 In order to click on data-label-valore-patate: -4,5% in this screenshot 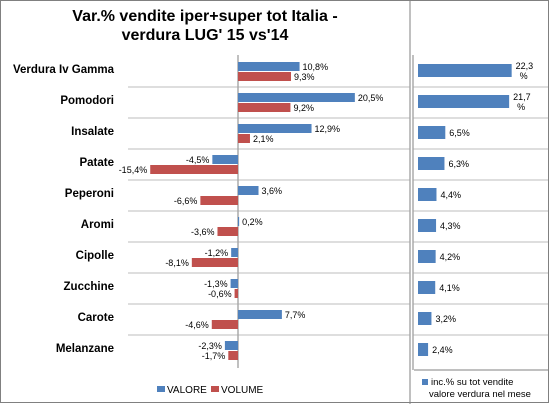, I will do `click(198, 160)`.